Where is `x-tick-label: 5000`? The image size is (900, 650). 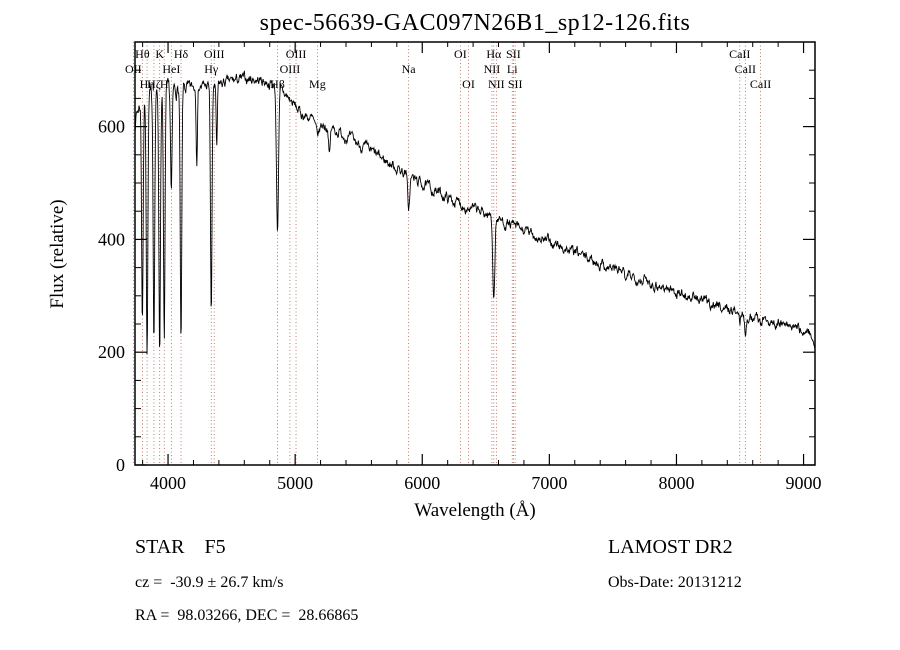
x-tick-label: 5000 is located at coordinates (295, 483).